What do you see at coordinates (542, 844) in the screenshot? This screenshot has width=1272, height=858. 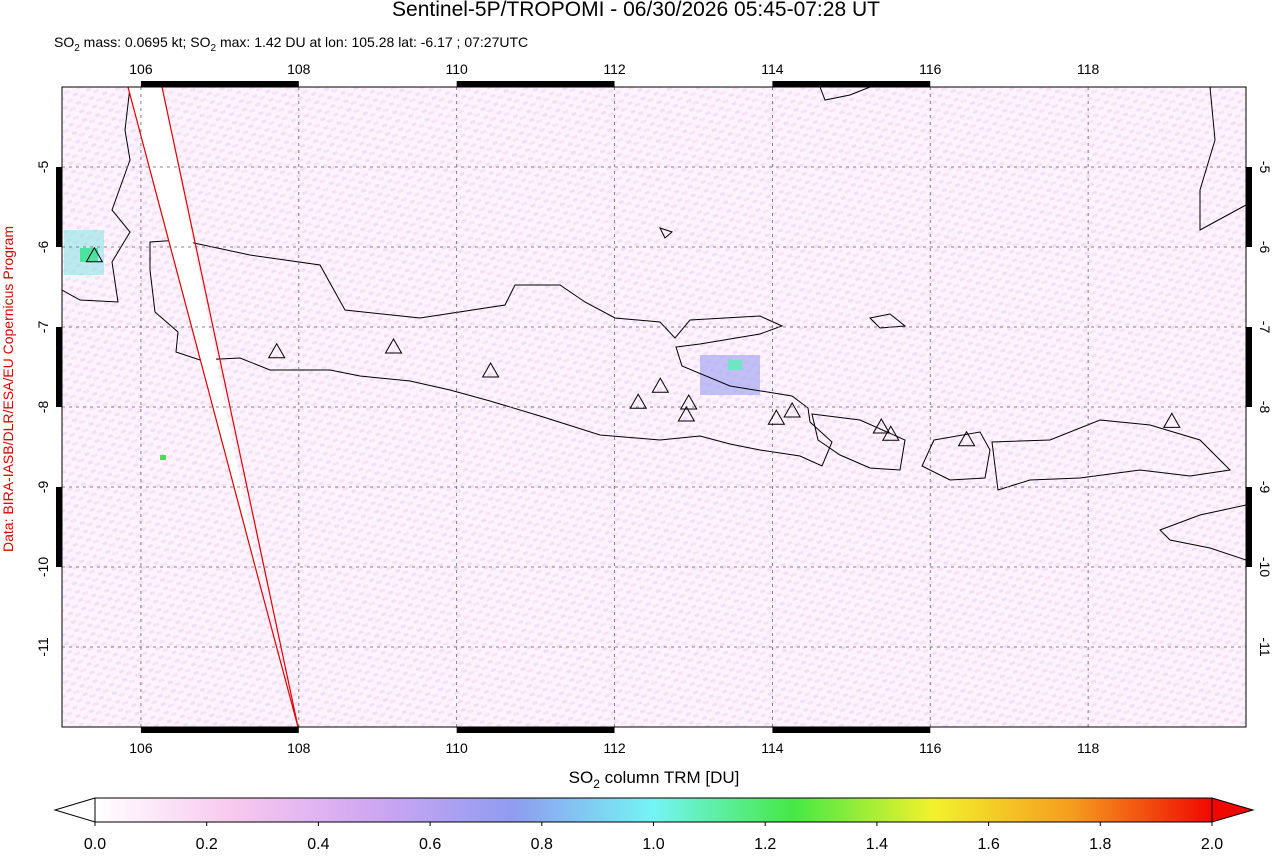 I see `colorbar-tick-label: 0.8` at bounding box center [542, 844].